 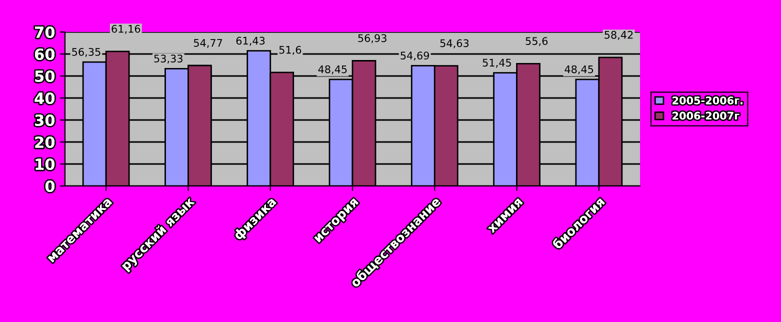 What do you see at coordinates (496, 63) in the screenshot?
I see `data-label: 51,45` at bounding box center [496, 63].